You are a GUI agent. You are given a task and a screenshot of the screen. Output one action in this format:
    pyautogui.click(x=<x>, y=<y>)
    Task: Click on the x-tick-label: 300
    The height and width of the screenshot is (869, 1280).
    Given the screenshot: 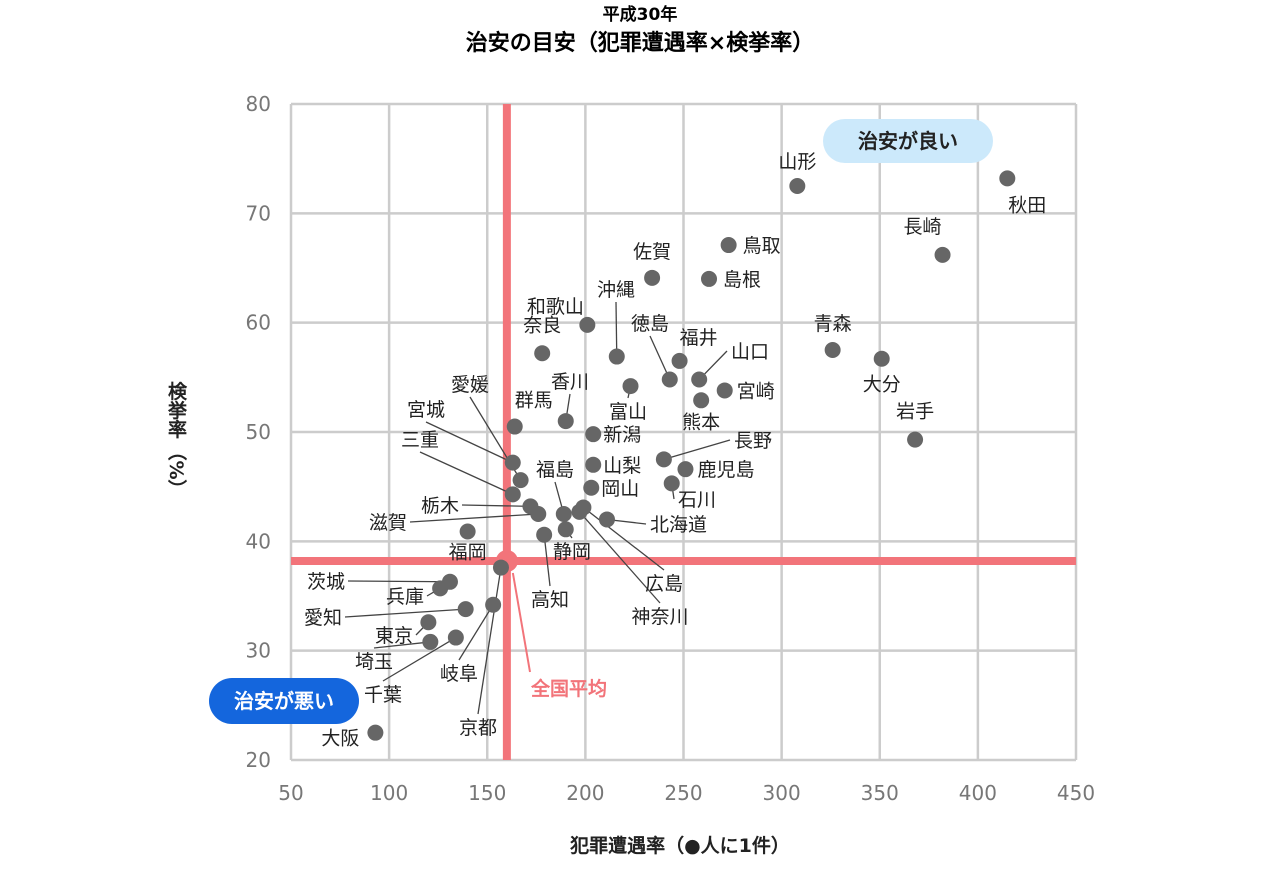 What is the action you would take?
    pyautogui.click(x=782, y=793)
    